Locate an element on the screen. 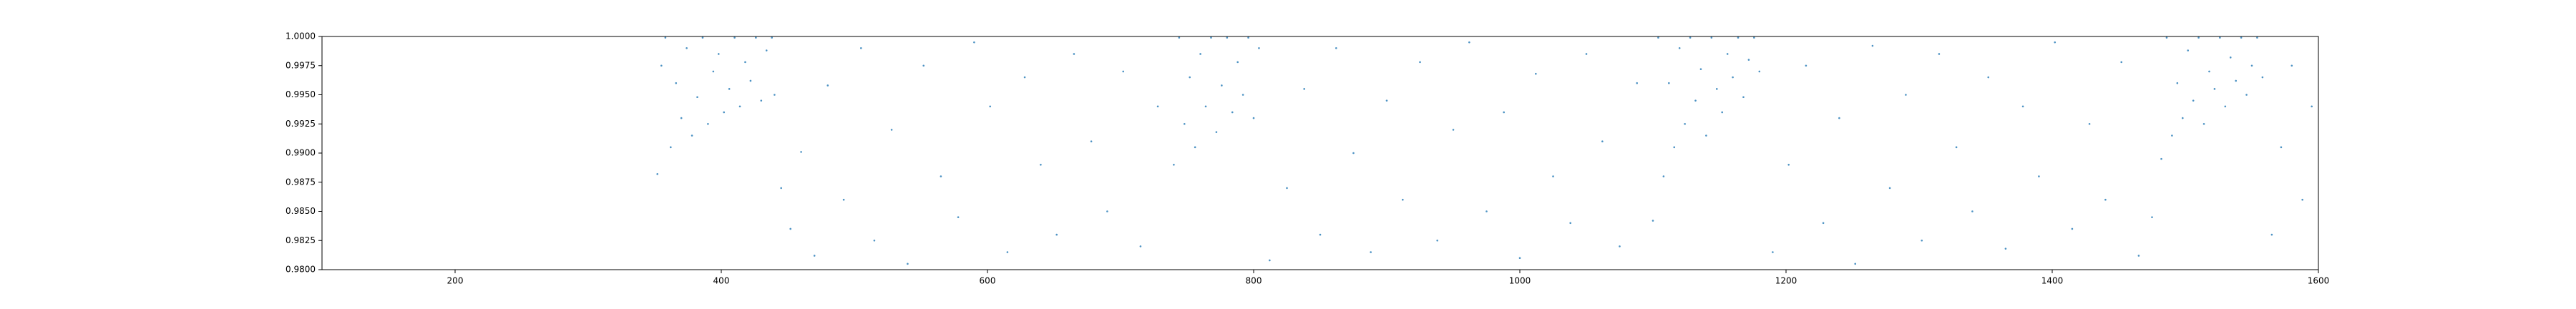  y-tick-label: 0.9825 is located at coordinates (301, 240).